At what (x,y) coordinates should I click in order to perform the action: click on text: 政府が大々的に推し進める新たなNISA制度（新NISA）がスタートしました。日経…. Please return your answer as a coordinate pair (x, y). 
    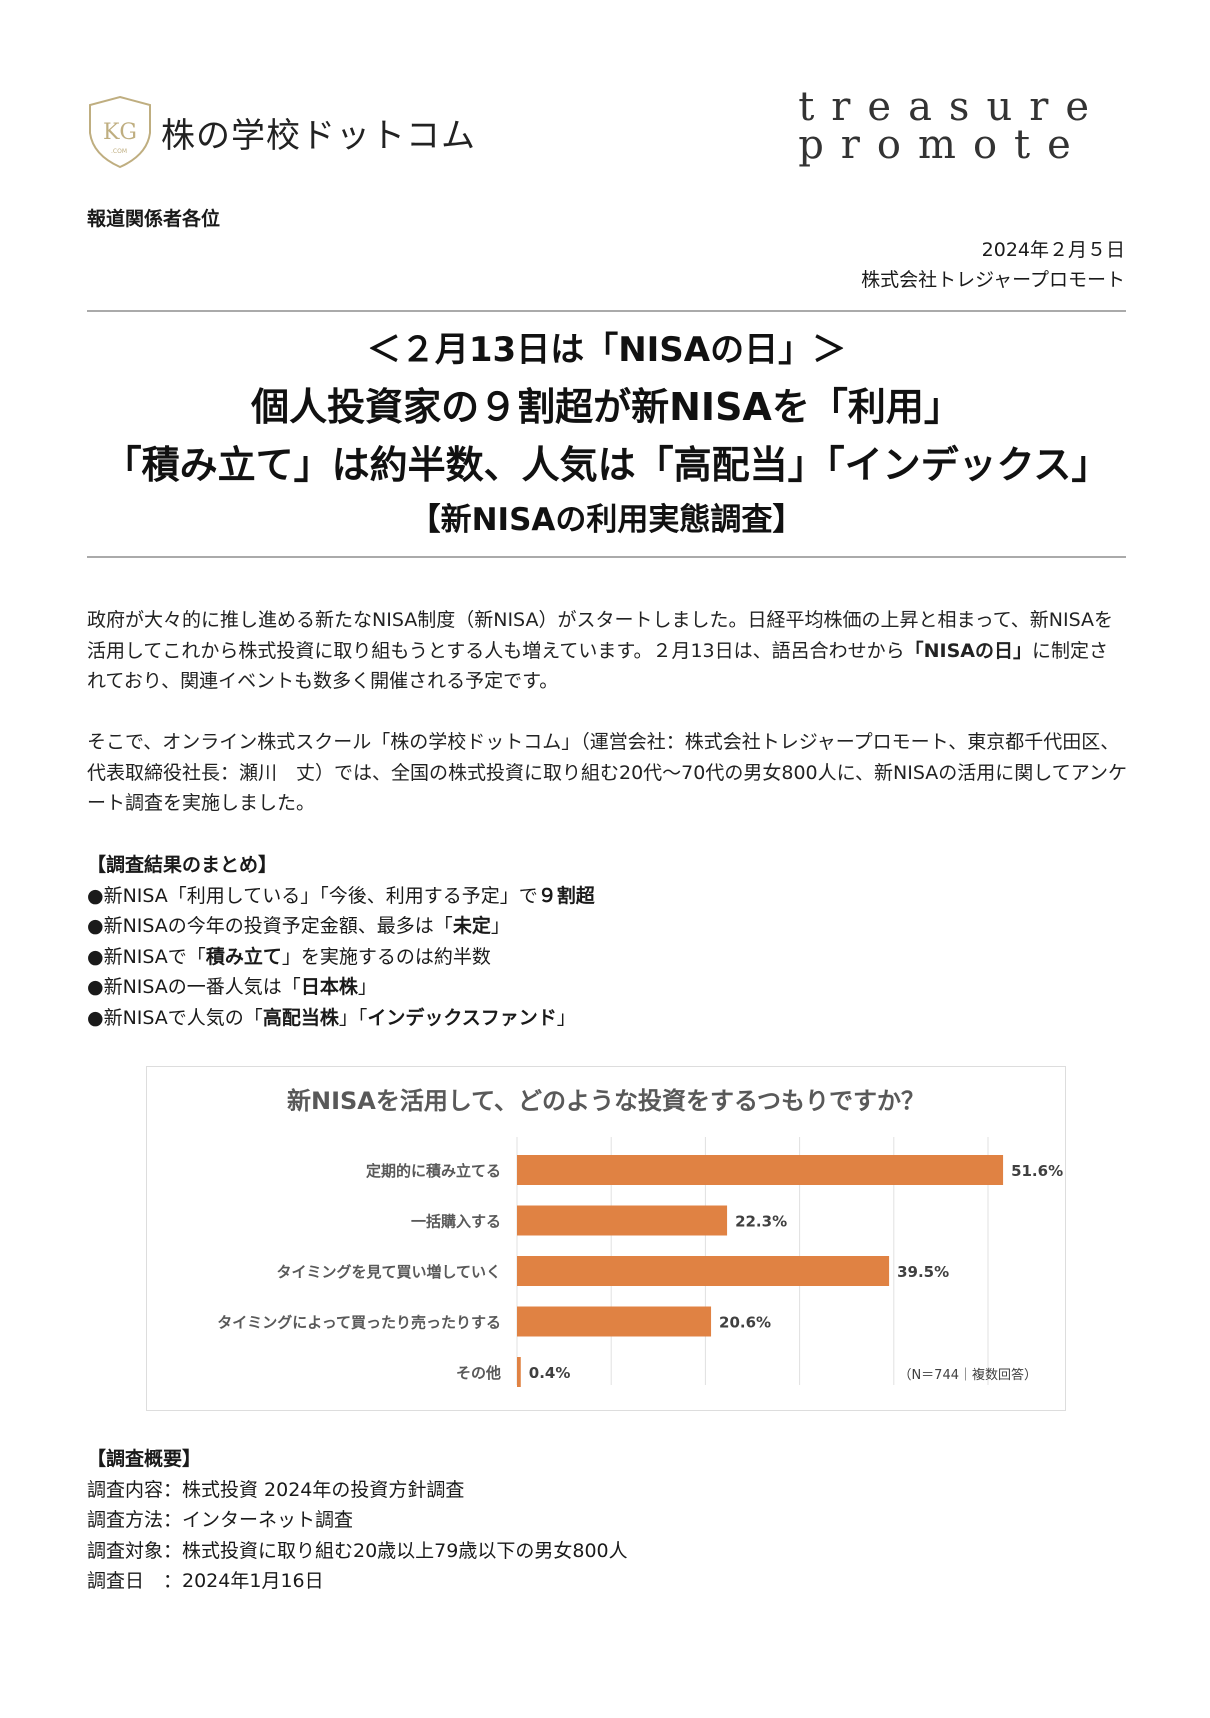
    Looking at the image, I should click on (600, 635).